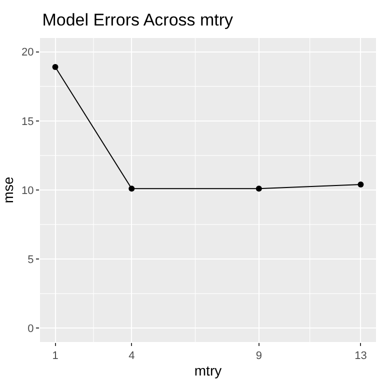 This screenshot has height=384, width=384. What do you see at coordinates (55, 356) in the screenshot?
I see `x-tick-label: 1` at bounding box center [55, 356].